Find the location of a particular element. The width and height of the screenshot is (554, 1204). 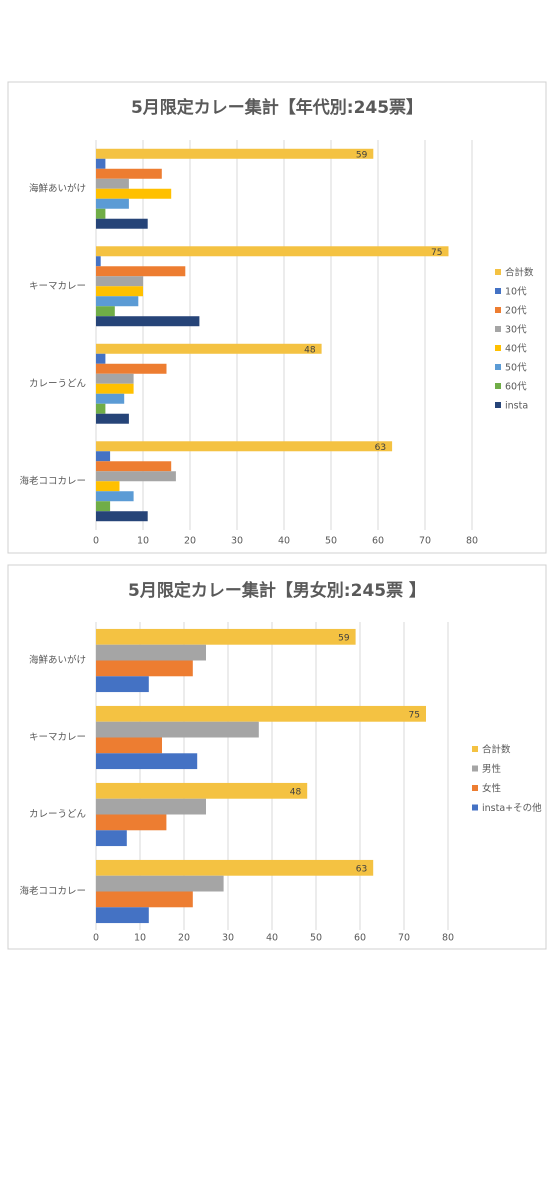

data-label: 63 is located at coordinates (380, 448).